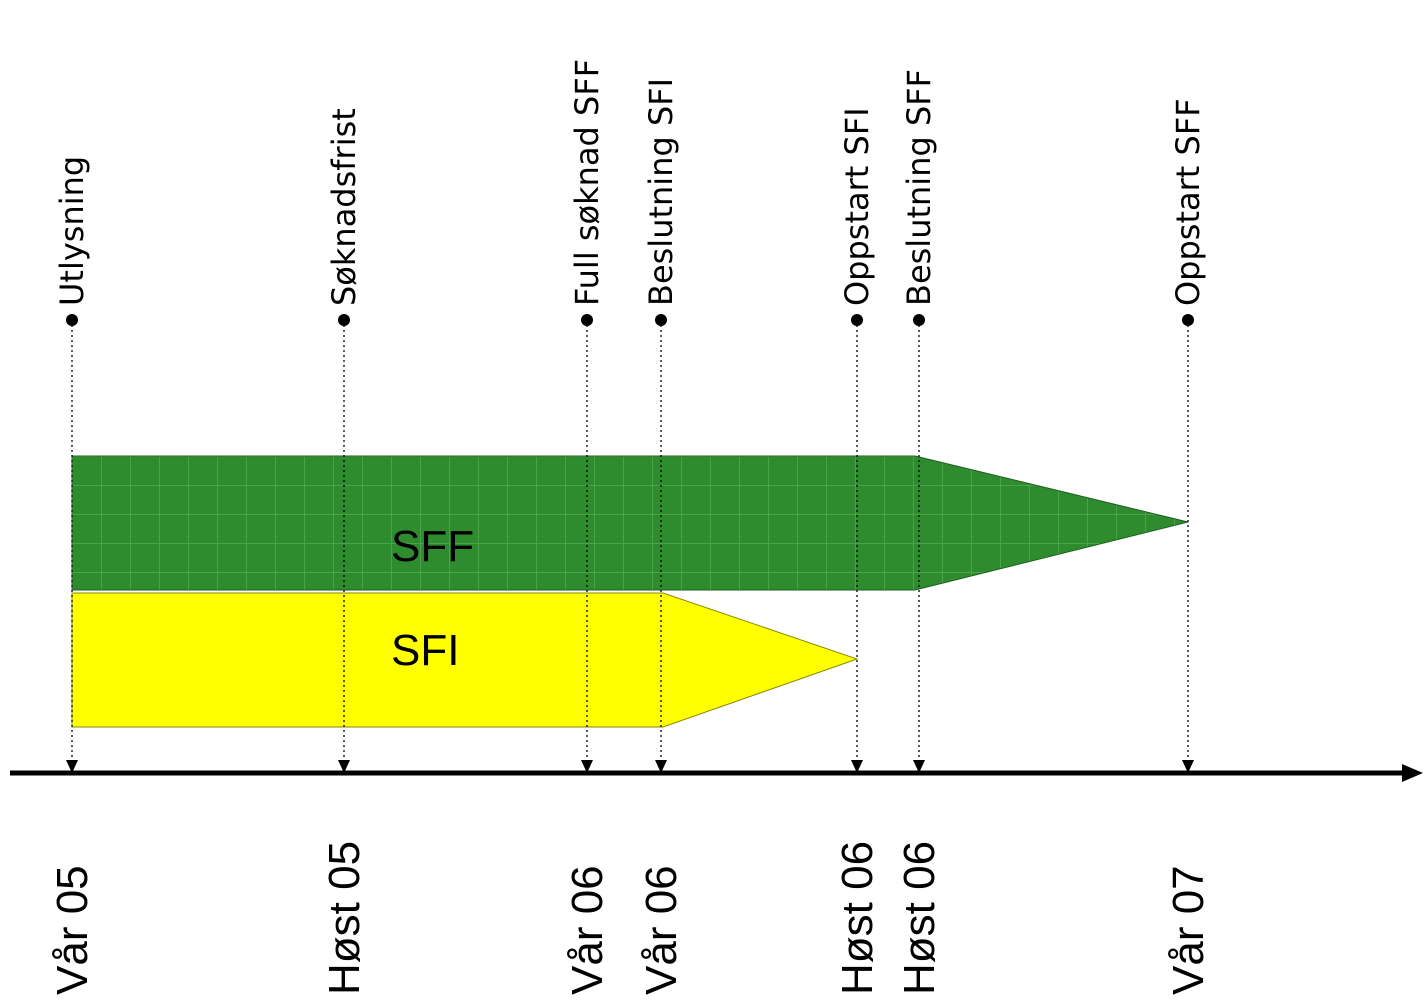  Describe the element at coordinates (919, 187) in the screenshot. I see `milestone-label: Beslutning SFF` at that location.